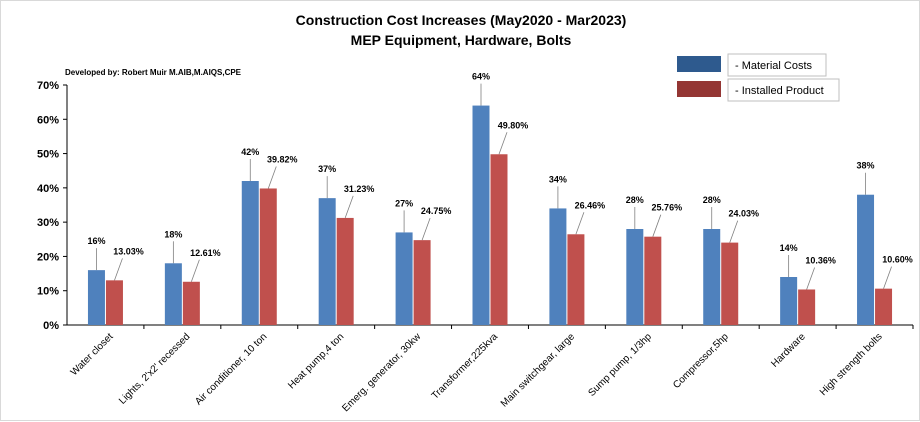  What do you see at coordinates (820, 260) in the screenshot?
I see `data-label: 10.36%` at bounding box center [820, 260].